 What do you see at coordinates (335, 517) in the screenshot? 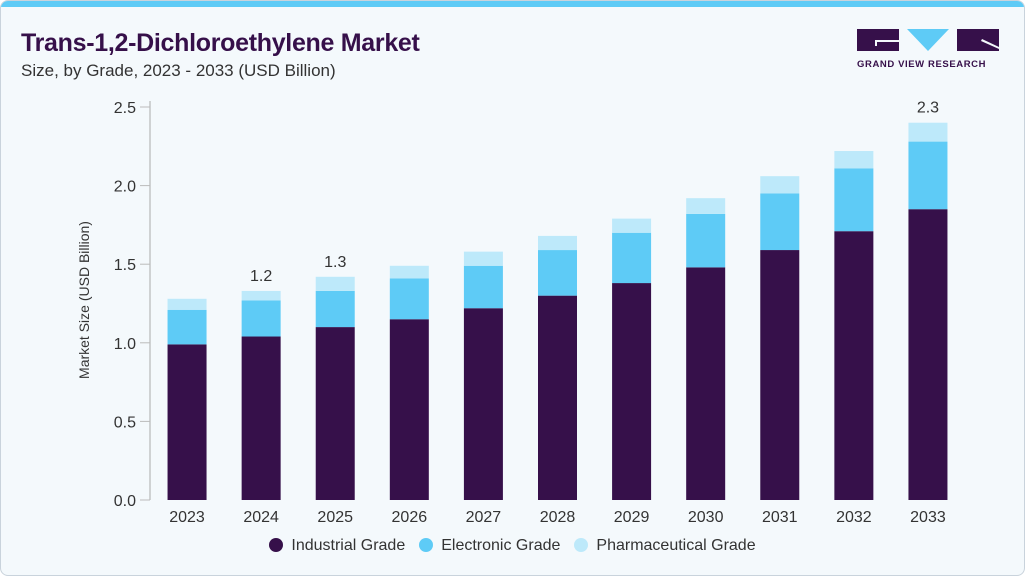
I see `x-tick-label: 2025` at bounding box center [335, 517].